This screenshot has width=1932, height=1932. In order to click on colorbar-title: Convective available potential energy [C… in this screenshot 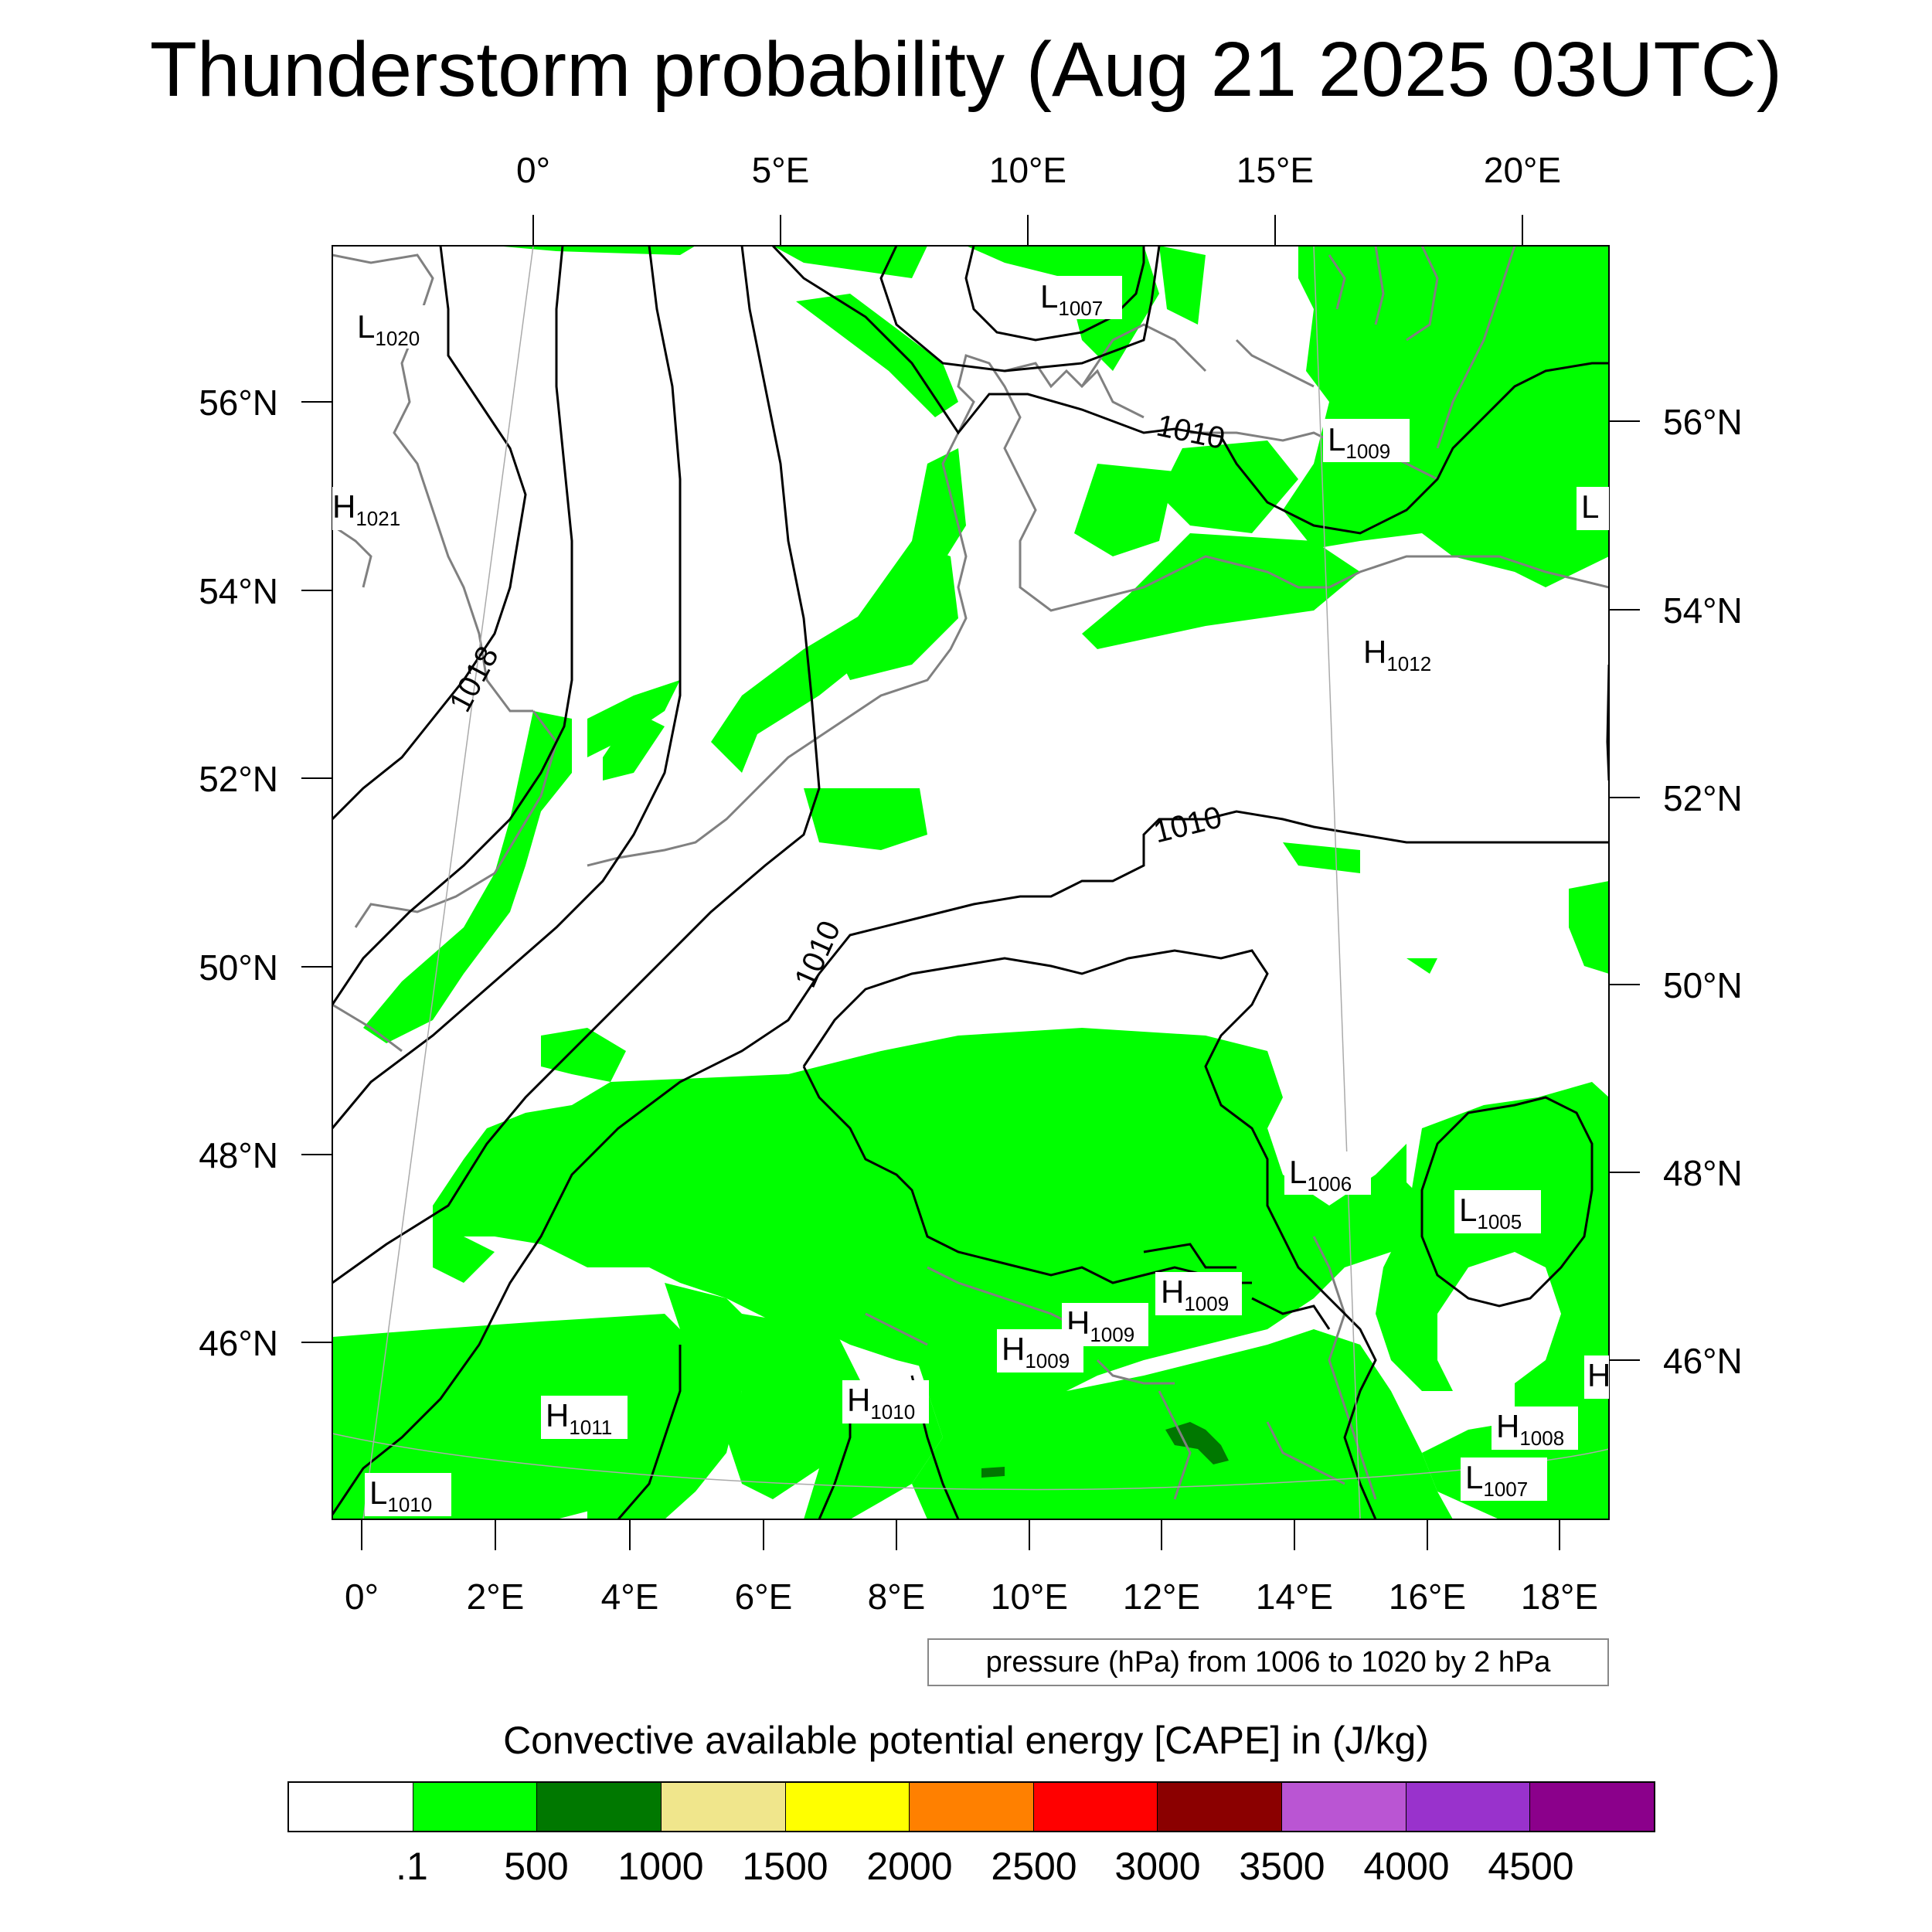, I will do `click(966, 1741)`.